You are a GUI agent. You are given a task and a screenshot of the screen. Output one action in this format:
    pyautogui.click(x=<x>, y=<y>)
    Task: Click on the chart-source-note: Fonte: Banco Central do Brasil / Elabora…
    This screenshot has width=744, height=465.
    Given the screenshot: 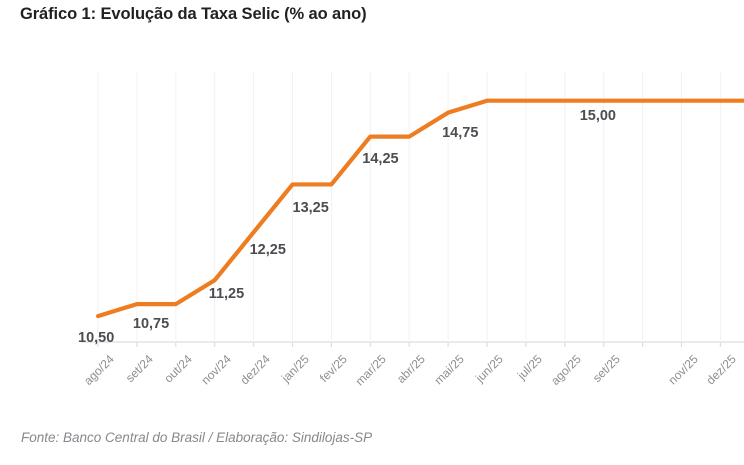 What is the action you would take?
    pyautogui.click(x=197, y=437)
    